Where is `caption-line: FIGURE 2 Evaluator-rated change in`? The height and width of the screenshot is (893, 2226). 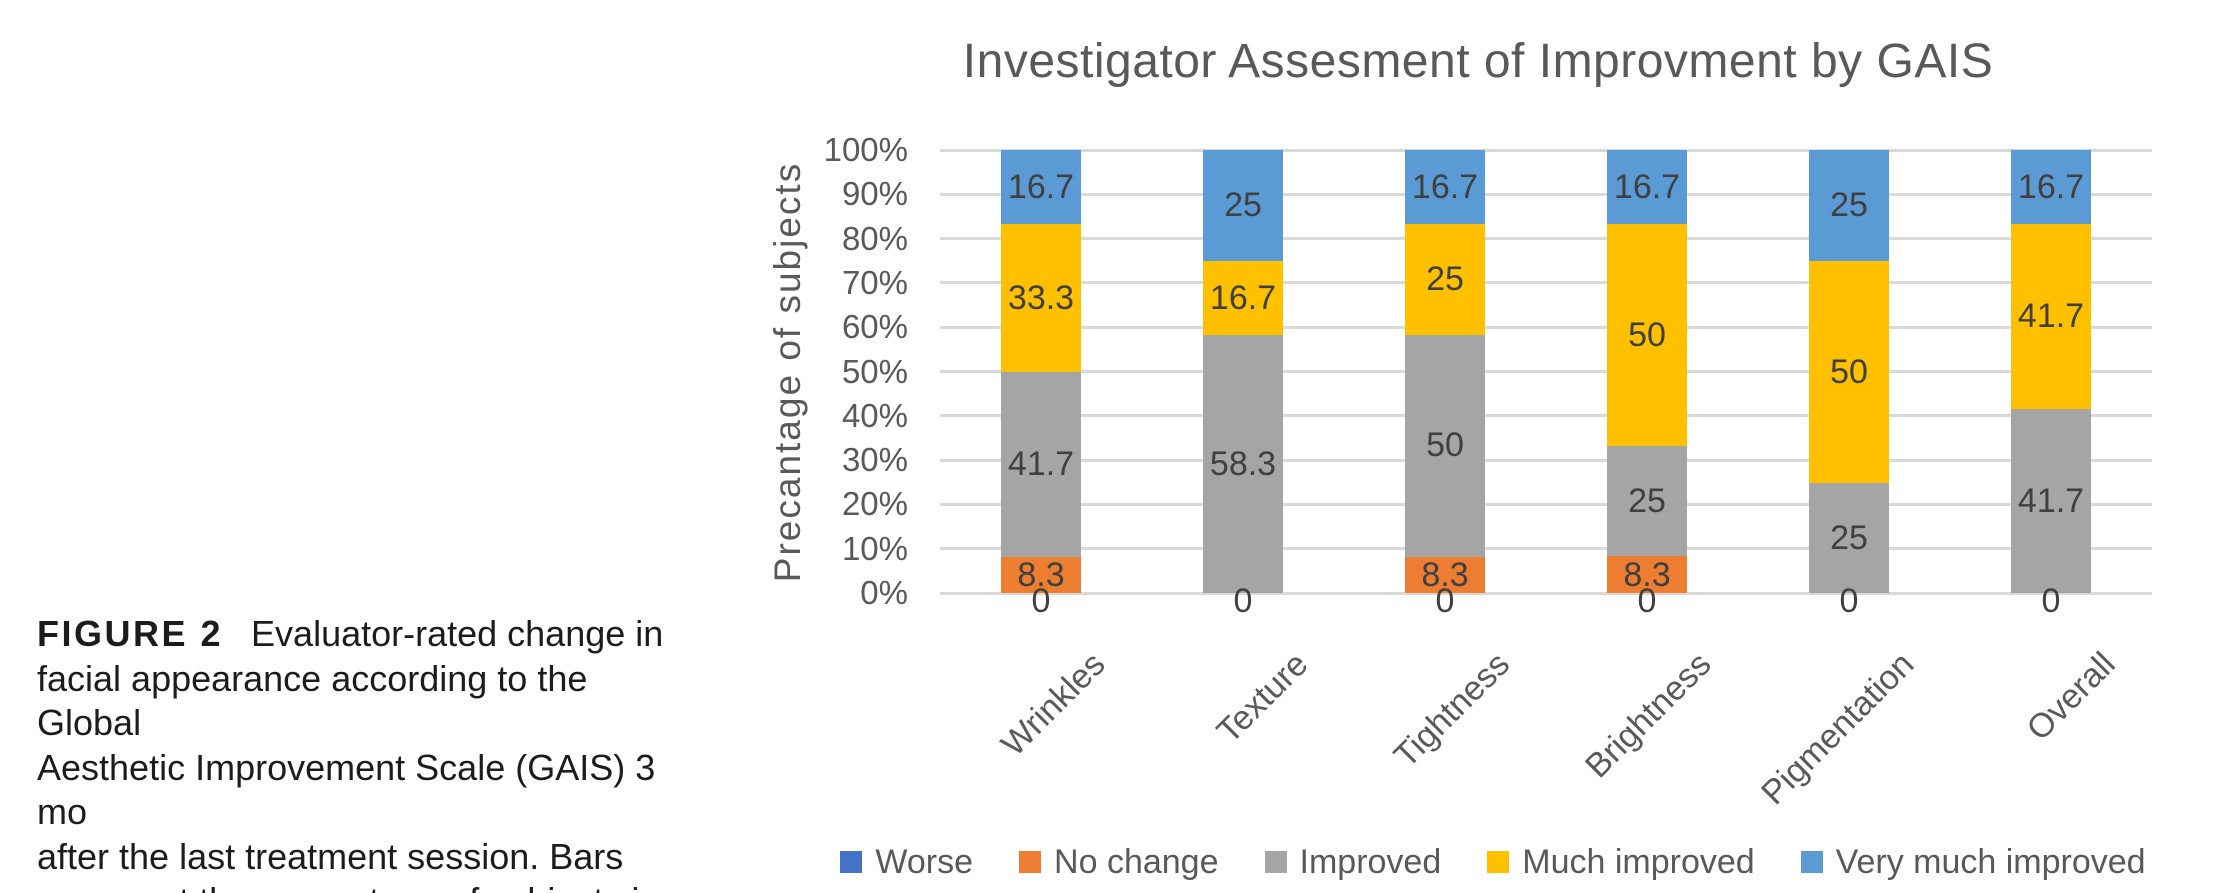 caption-line: FIGURE 2 Evaluator-rated change in is located at coordinates (367, 634).